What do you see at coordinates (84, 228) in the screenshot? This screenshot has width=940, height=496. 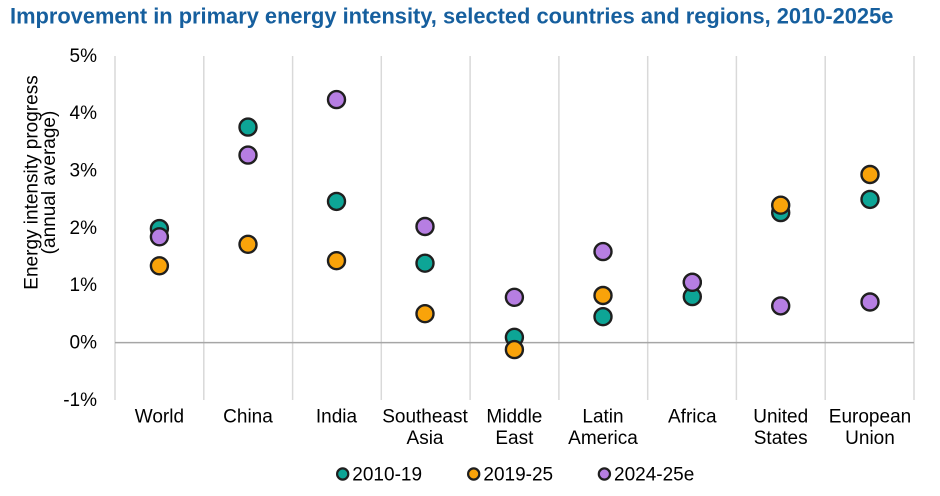 I see `svg-text: 2%` at bounding box center [84, 228].